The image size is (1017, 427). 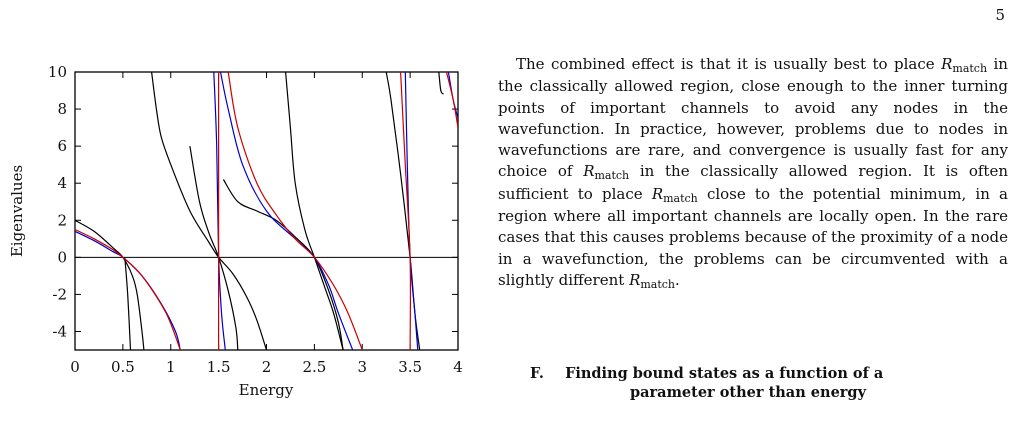 I want to click on y-tick-label: 10, so click(x=57, y=72).